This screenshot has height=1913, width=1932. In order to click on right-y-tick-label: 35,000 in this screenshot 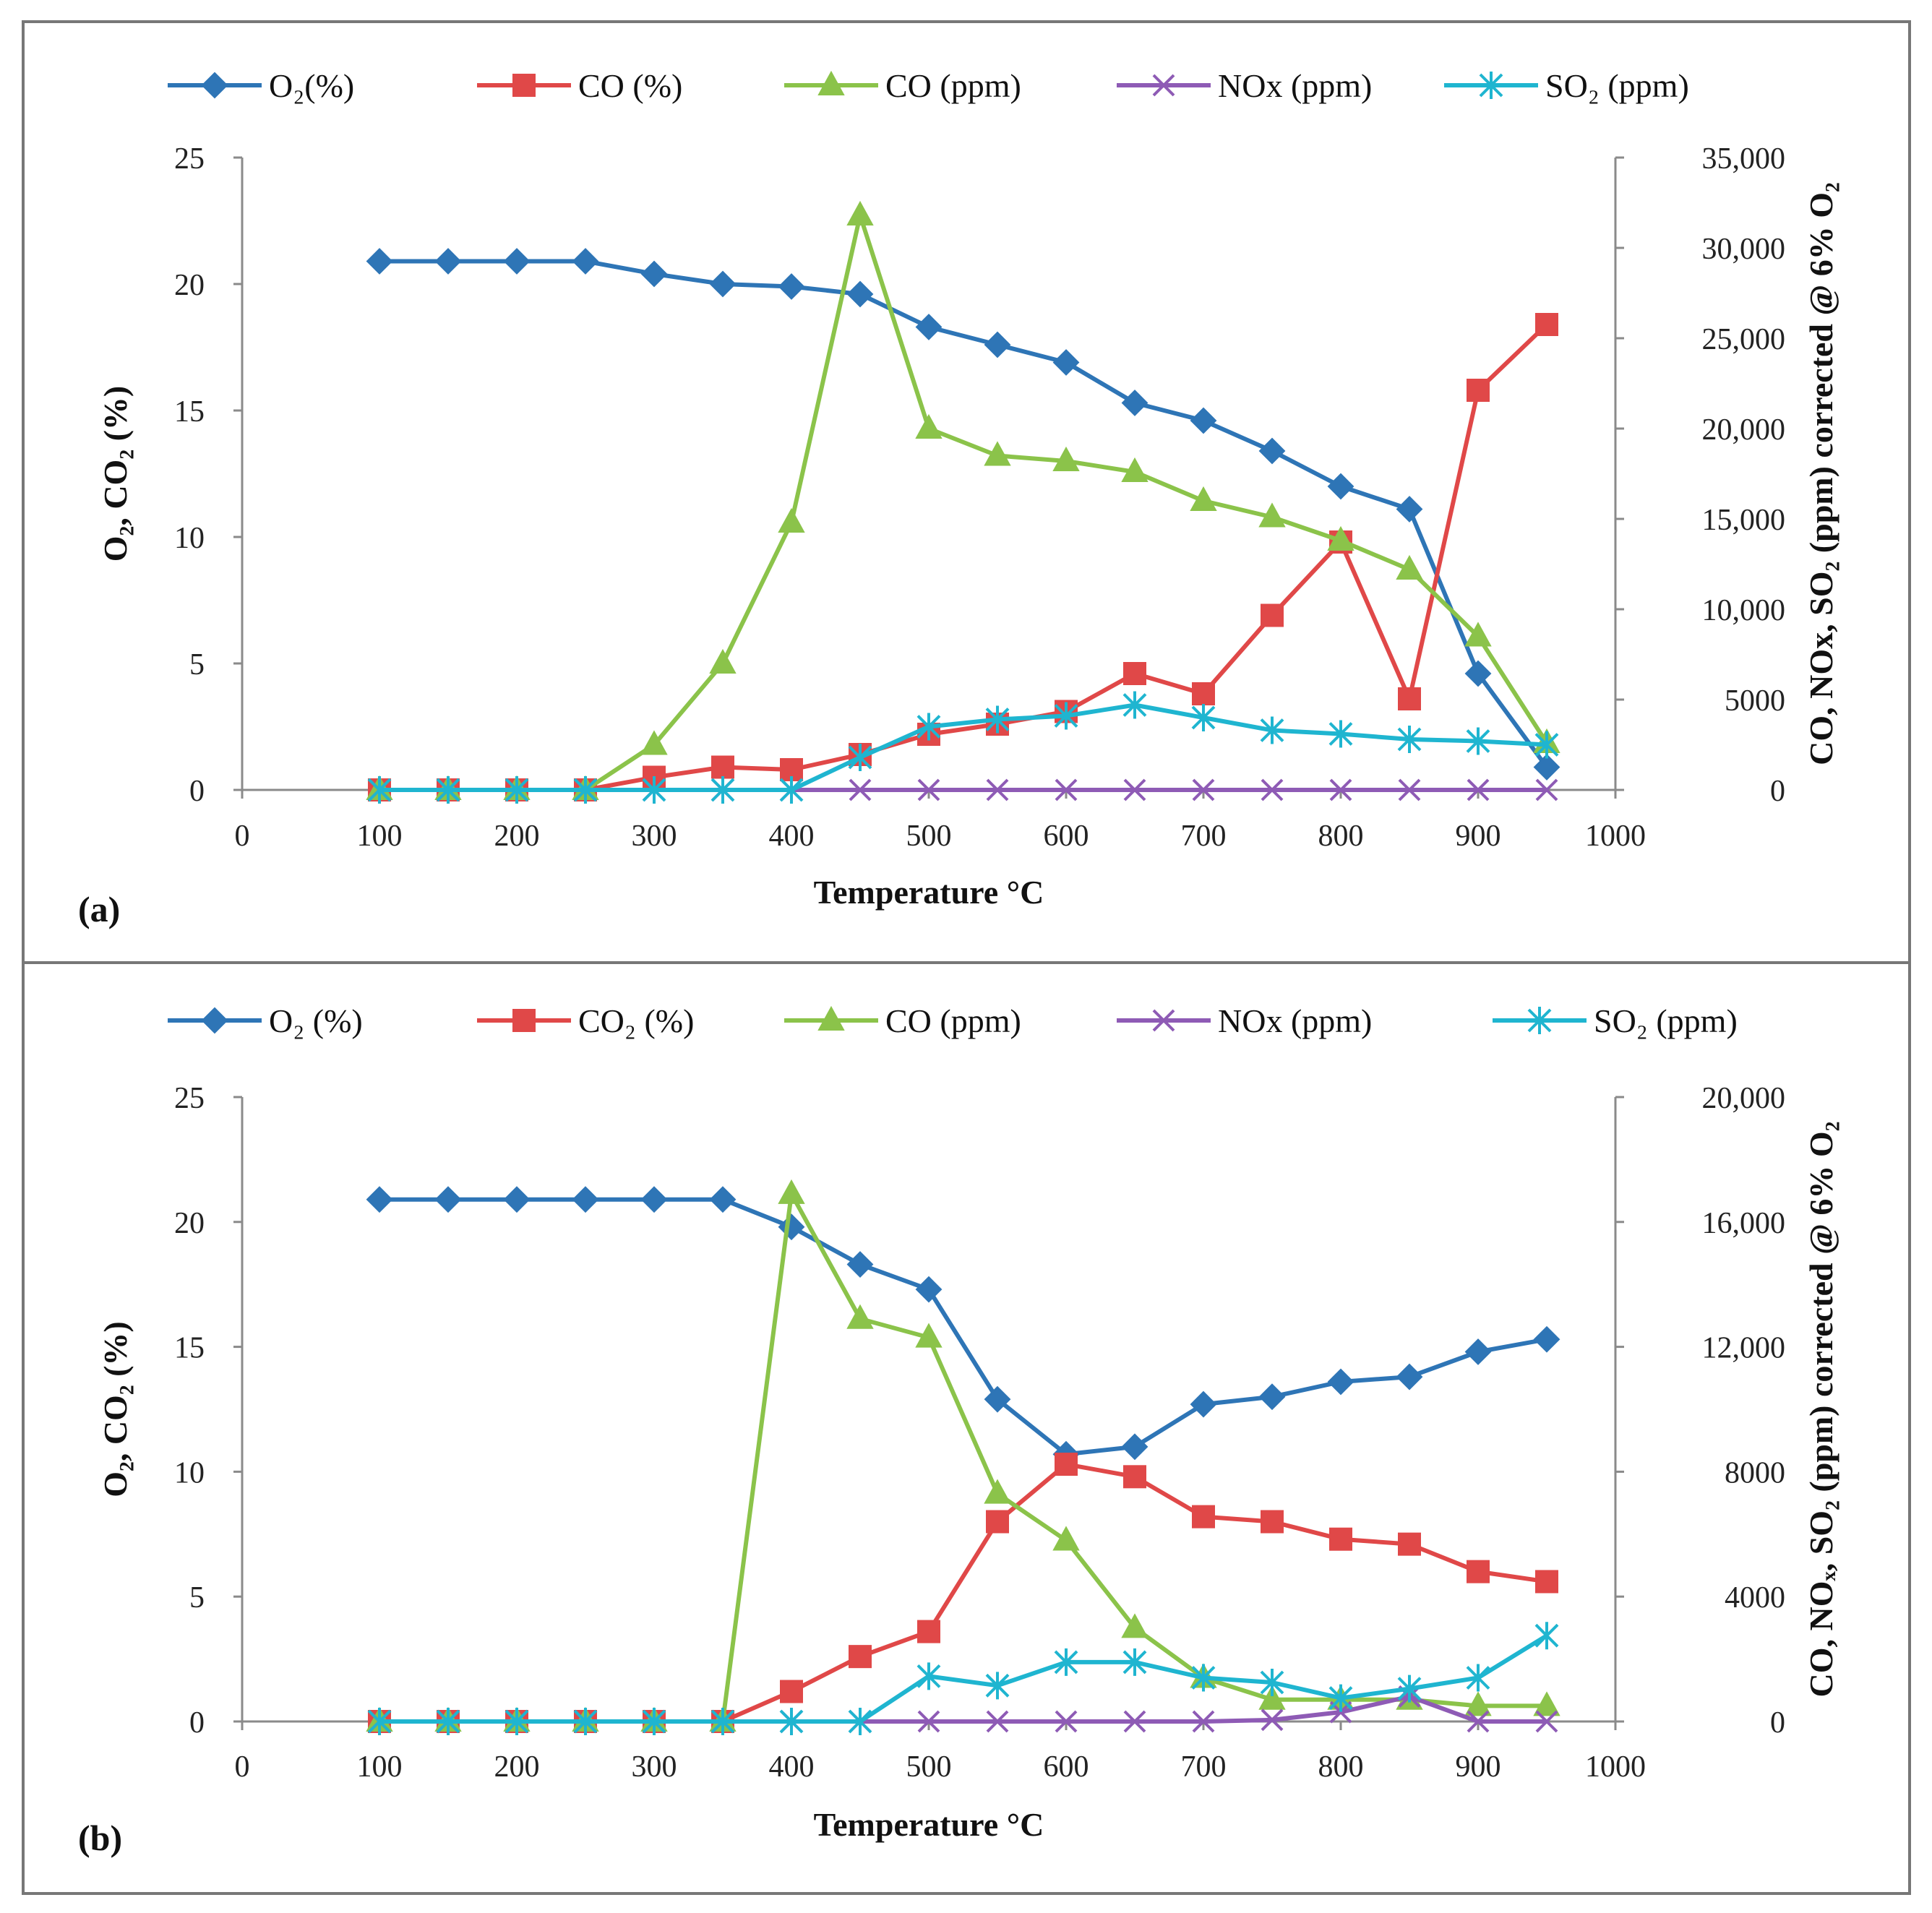, I will do `click(1744, 159)`.